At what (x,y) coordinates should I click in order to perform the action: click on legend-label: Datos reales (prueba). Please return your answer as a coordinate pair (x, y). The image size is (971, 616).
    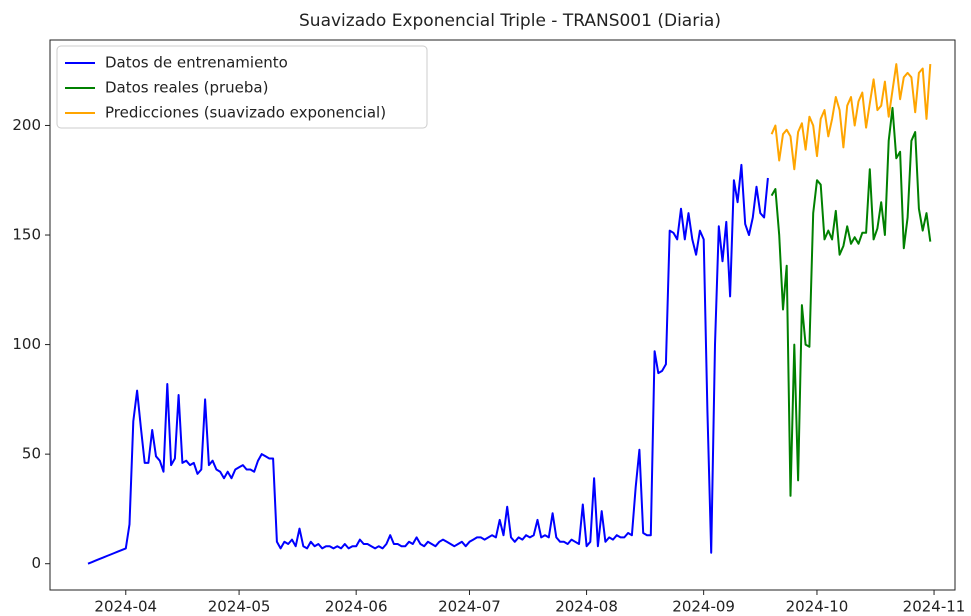
    Looking at the image, I should click on (186, 88).